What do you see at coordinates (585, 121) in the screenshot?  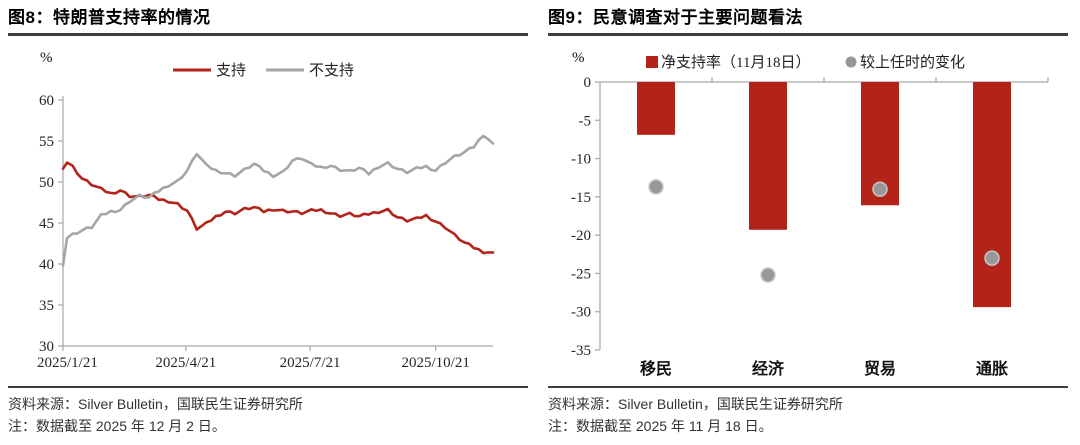 I see `y-tick-label: -5` at bounding box center [585, 121].